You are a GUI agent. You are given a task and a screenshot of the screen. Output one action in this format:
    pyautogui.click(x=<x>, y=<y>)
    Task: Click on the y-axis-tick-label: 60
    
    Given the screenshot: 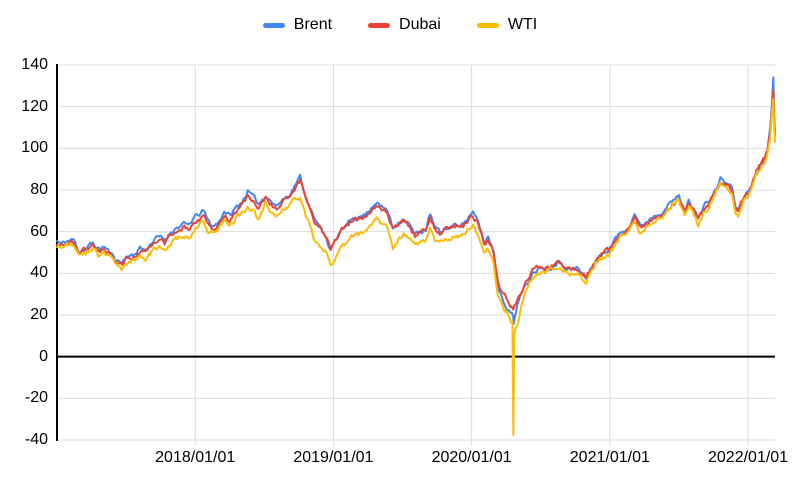 What is the action you would take?
    pyautogui.click(x=39, y=231)
    